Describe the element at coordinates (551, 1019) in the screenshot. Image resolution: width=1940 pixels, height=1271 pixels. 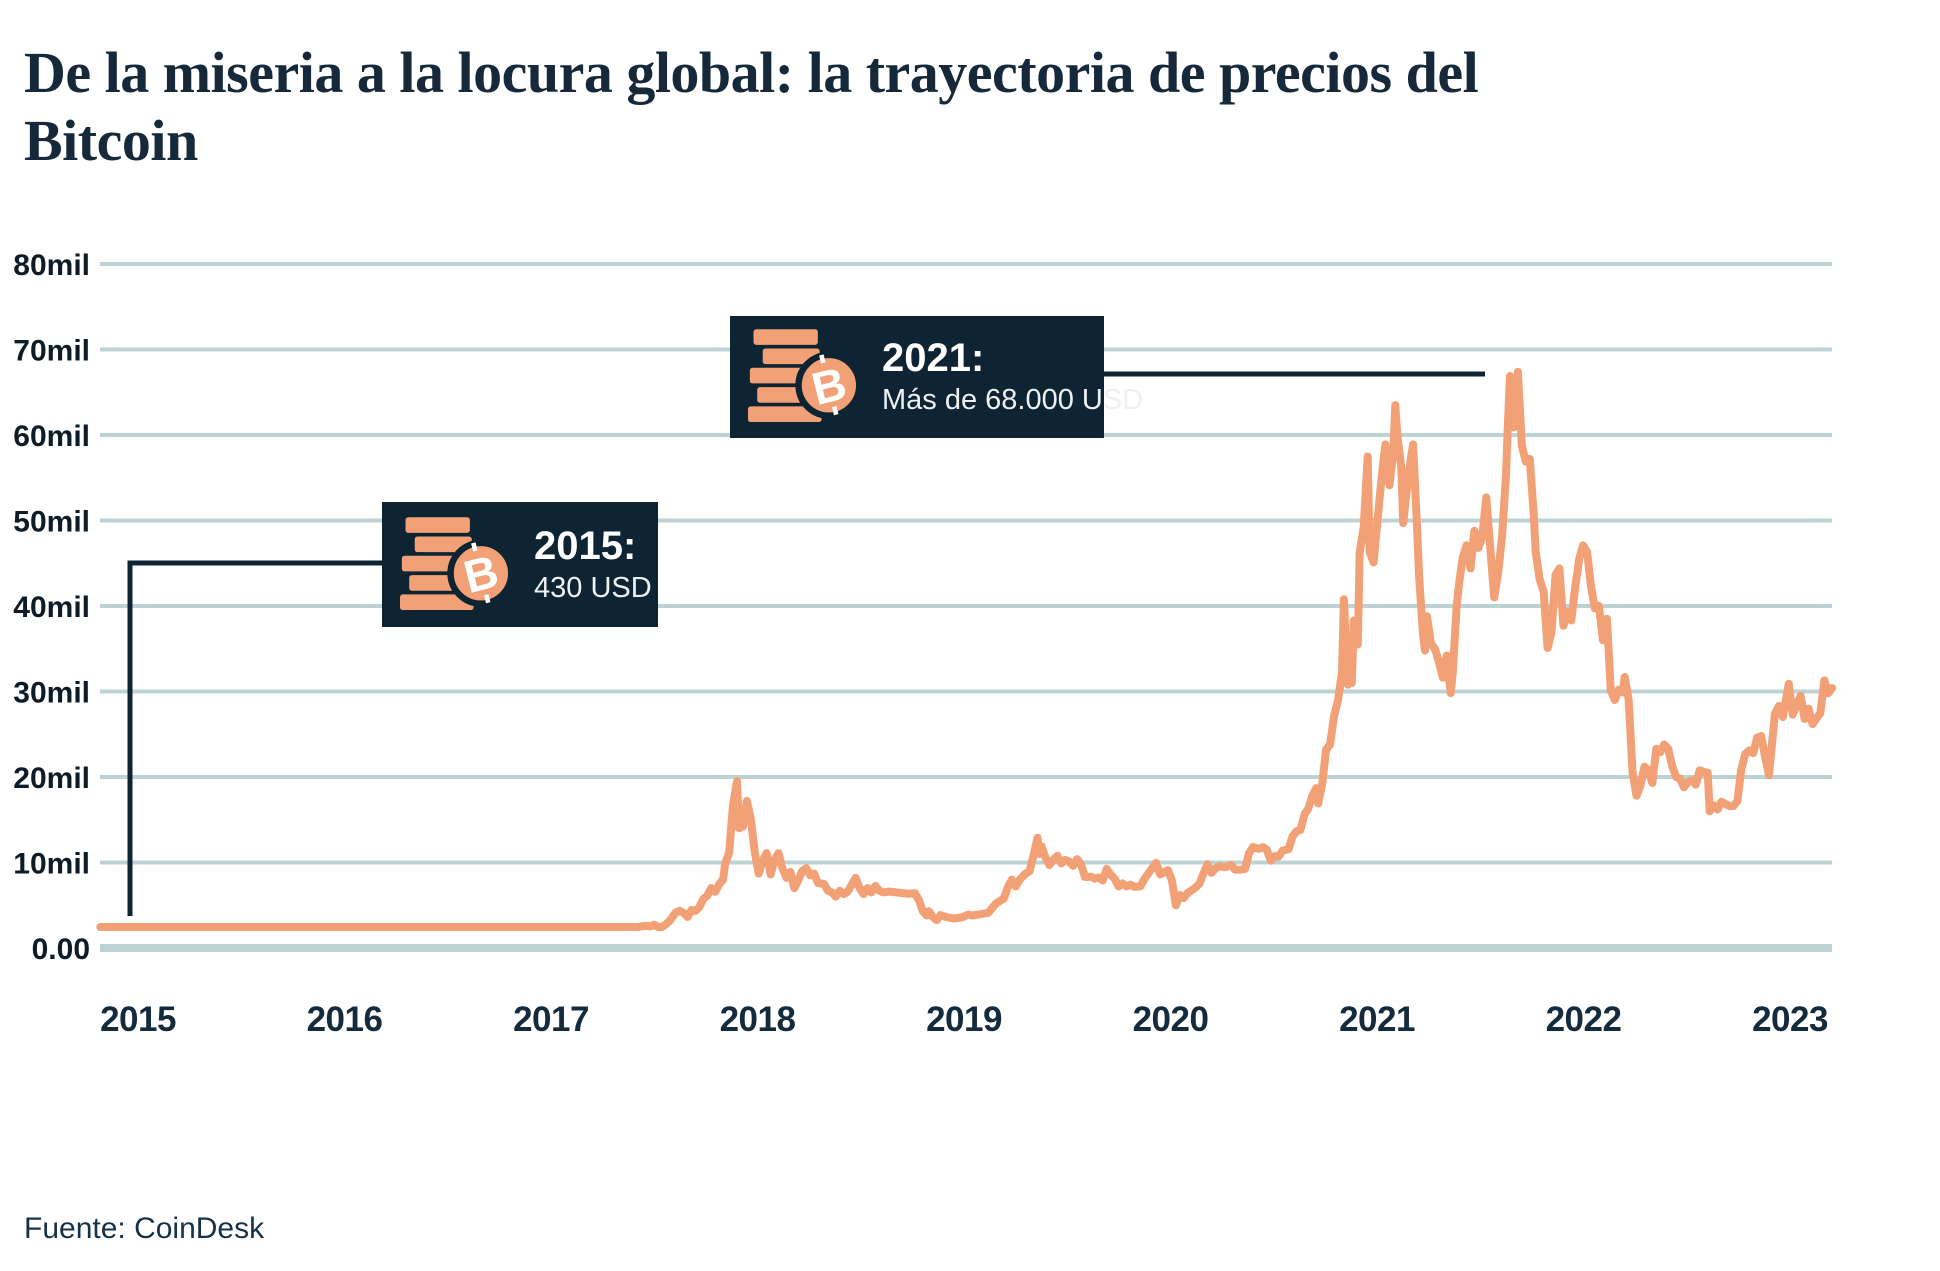
I see `x-tick-label: 2017` at that location.